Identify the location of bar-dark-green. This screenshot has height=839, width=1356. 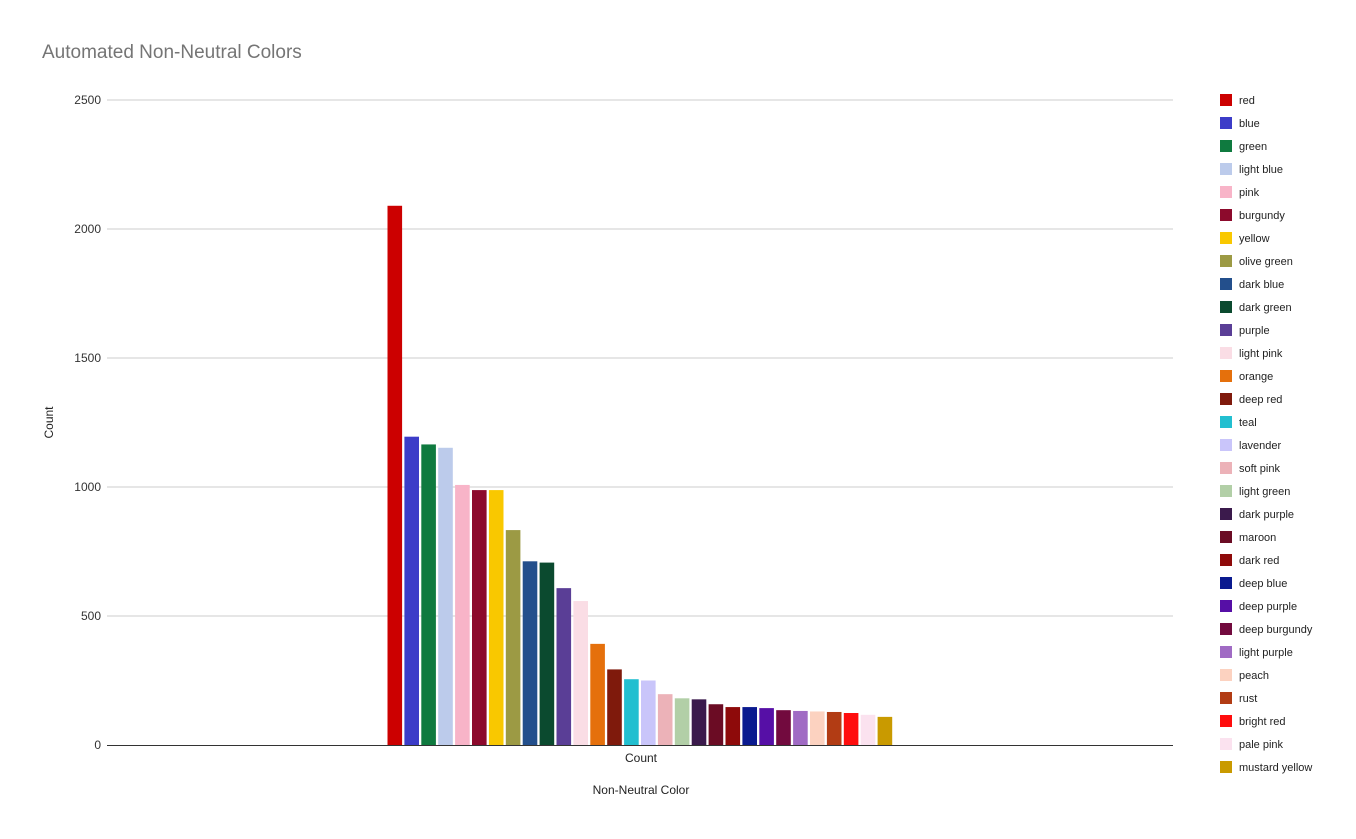
(547, 653).